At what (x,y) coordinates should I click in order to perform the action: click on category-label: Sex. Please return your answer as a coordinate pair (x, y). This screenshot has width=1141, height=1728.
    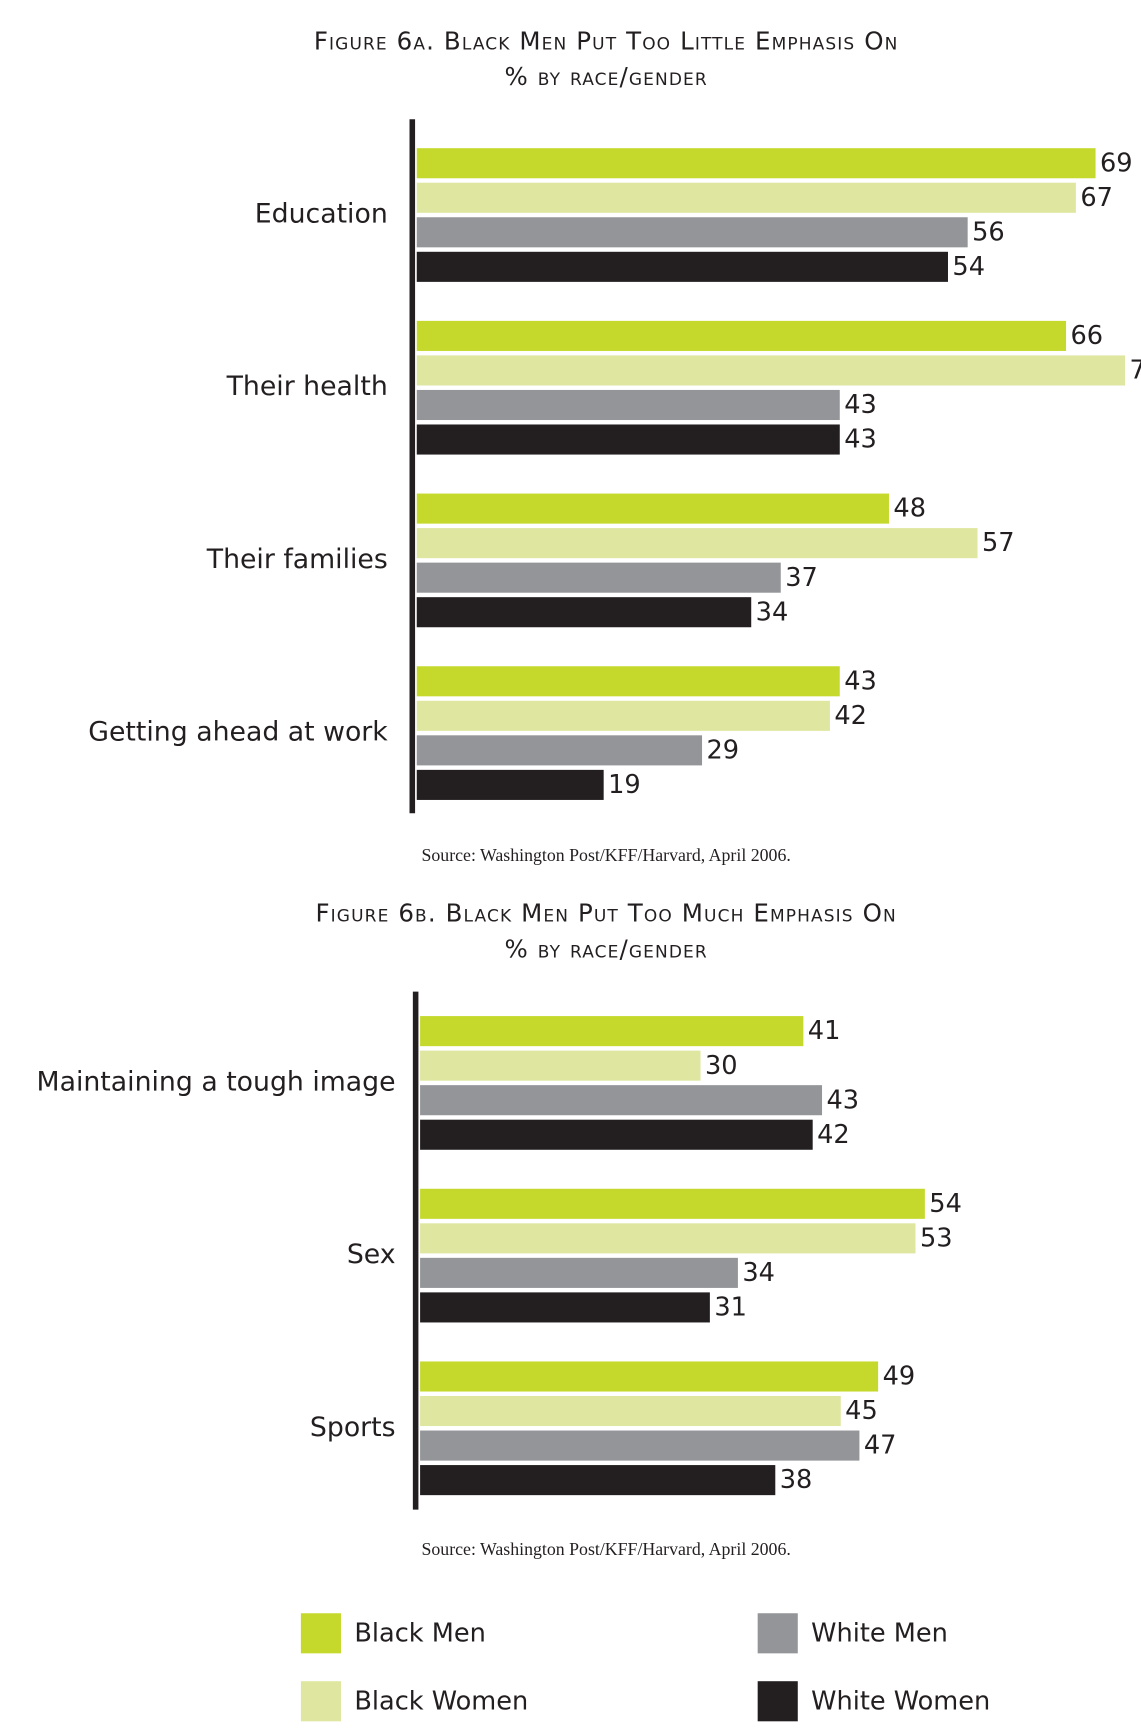
    Looking at the image, I should click on (371, 1254).